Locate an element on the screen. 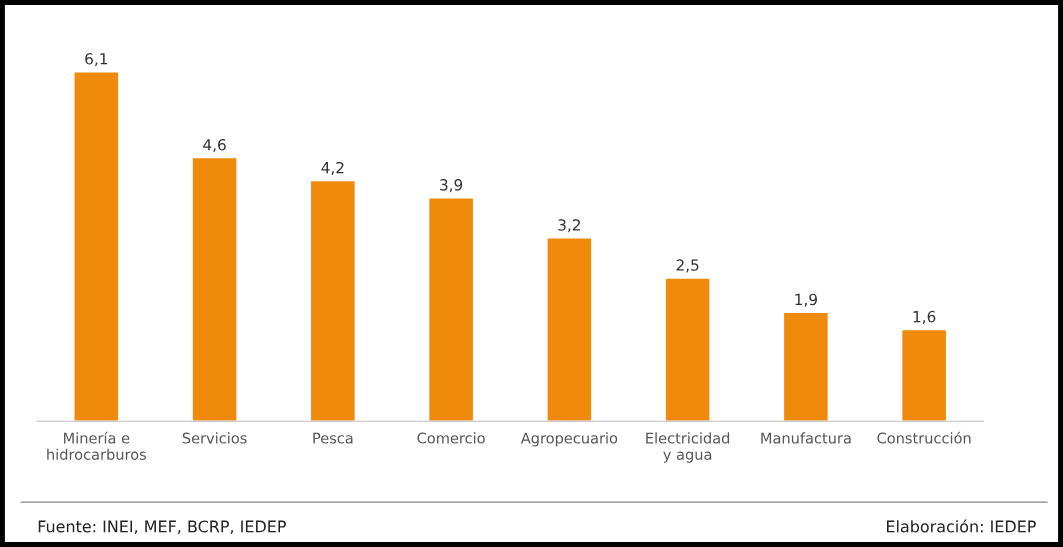 Image resolution: width=1063 pixels, height=547 pixels. data-label: 1,9 is located at coordinates (806, 300).